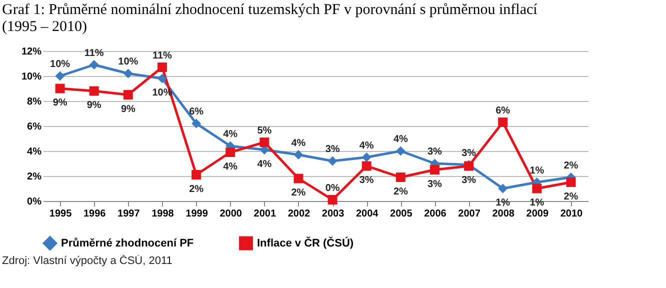 The image size is (666, 288). What do you see at coordinates (265, 214) in the screenshot?
I see `x-tick-label: 2001` at bounding box center [265, 214].